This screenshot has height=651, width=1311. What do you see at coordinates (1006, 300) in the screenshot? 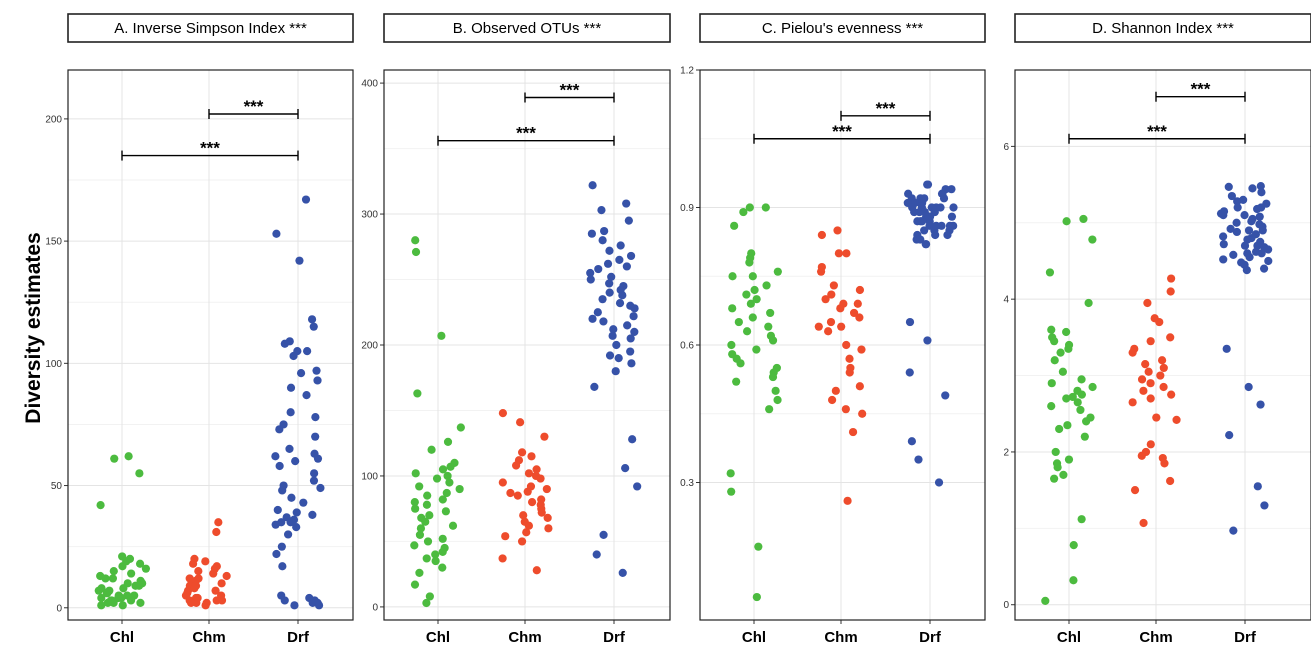
I see `y-tick-label: 4` at bounding box center [1006, 300].